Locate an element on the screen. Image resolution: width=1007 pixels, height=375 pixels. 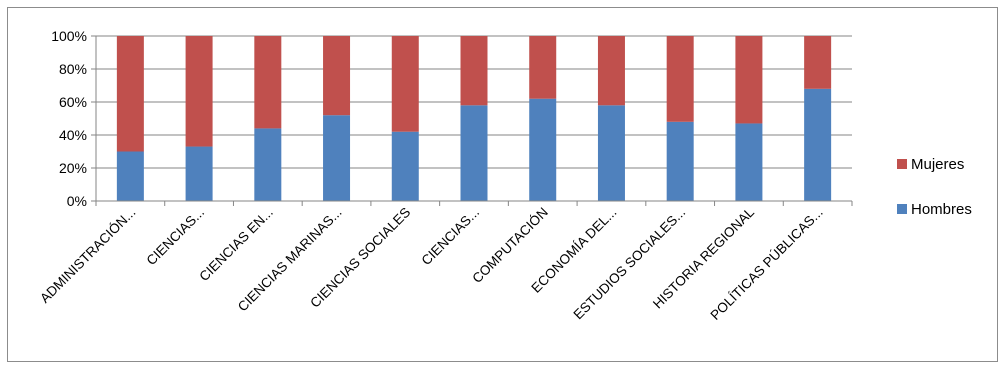
y-tick-label: 60% is located at coordinates (73, 102).